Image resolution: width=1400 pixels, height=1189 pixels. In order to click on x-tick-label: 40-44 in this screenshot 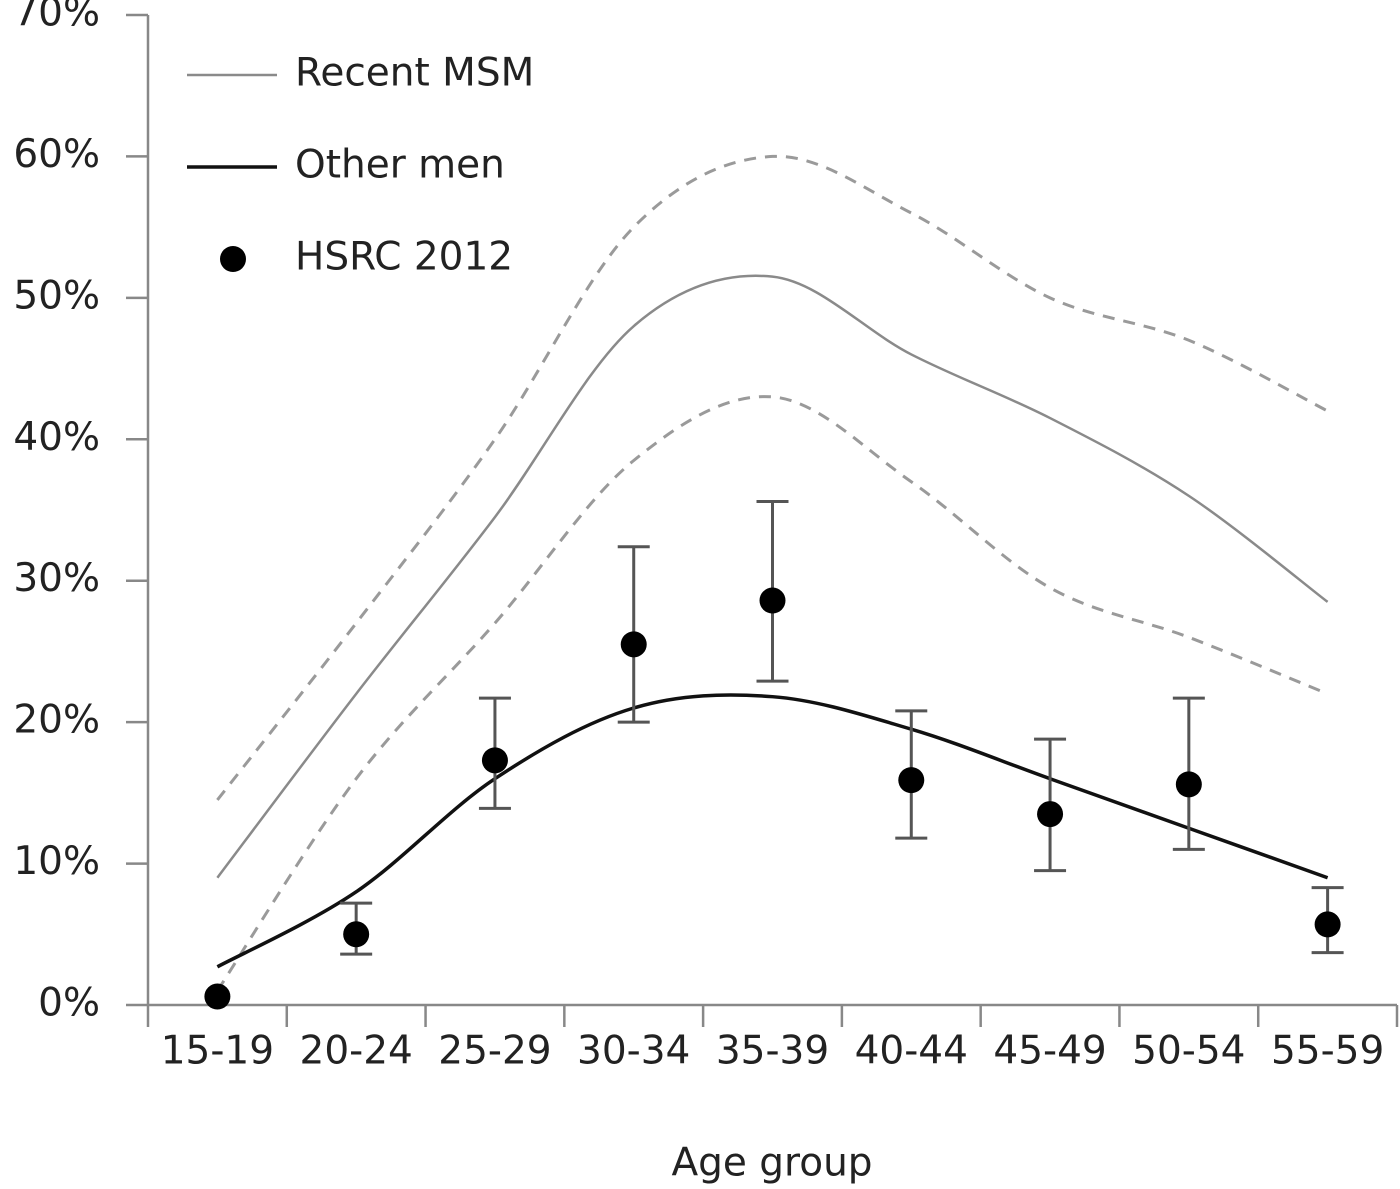, I will do `click(911, 1051)`.